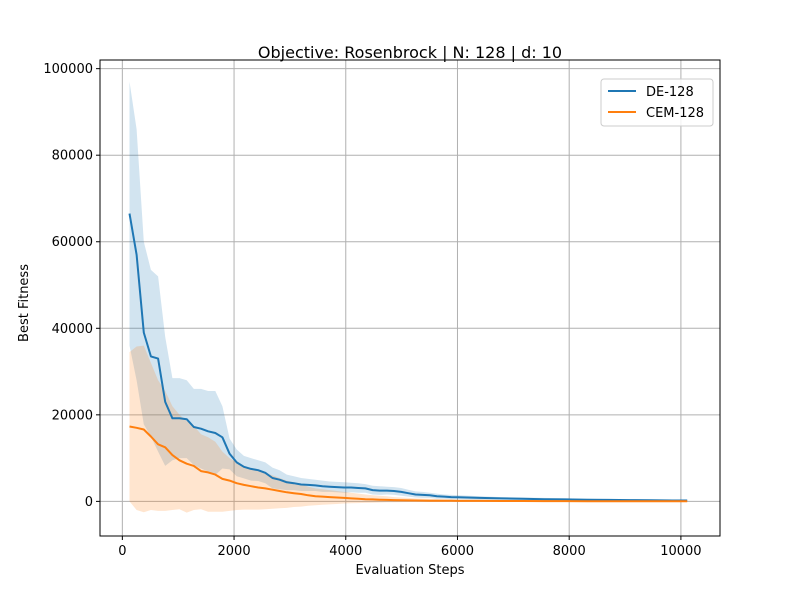  What do you see at coordinates (72, 156) in the screenshot?
I see `y-tick-label: 80000` at bounding box center [72, 156].